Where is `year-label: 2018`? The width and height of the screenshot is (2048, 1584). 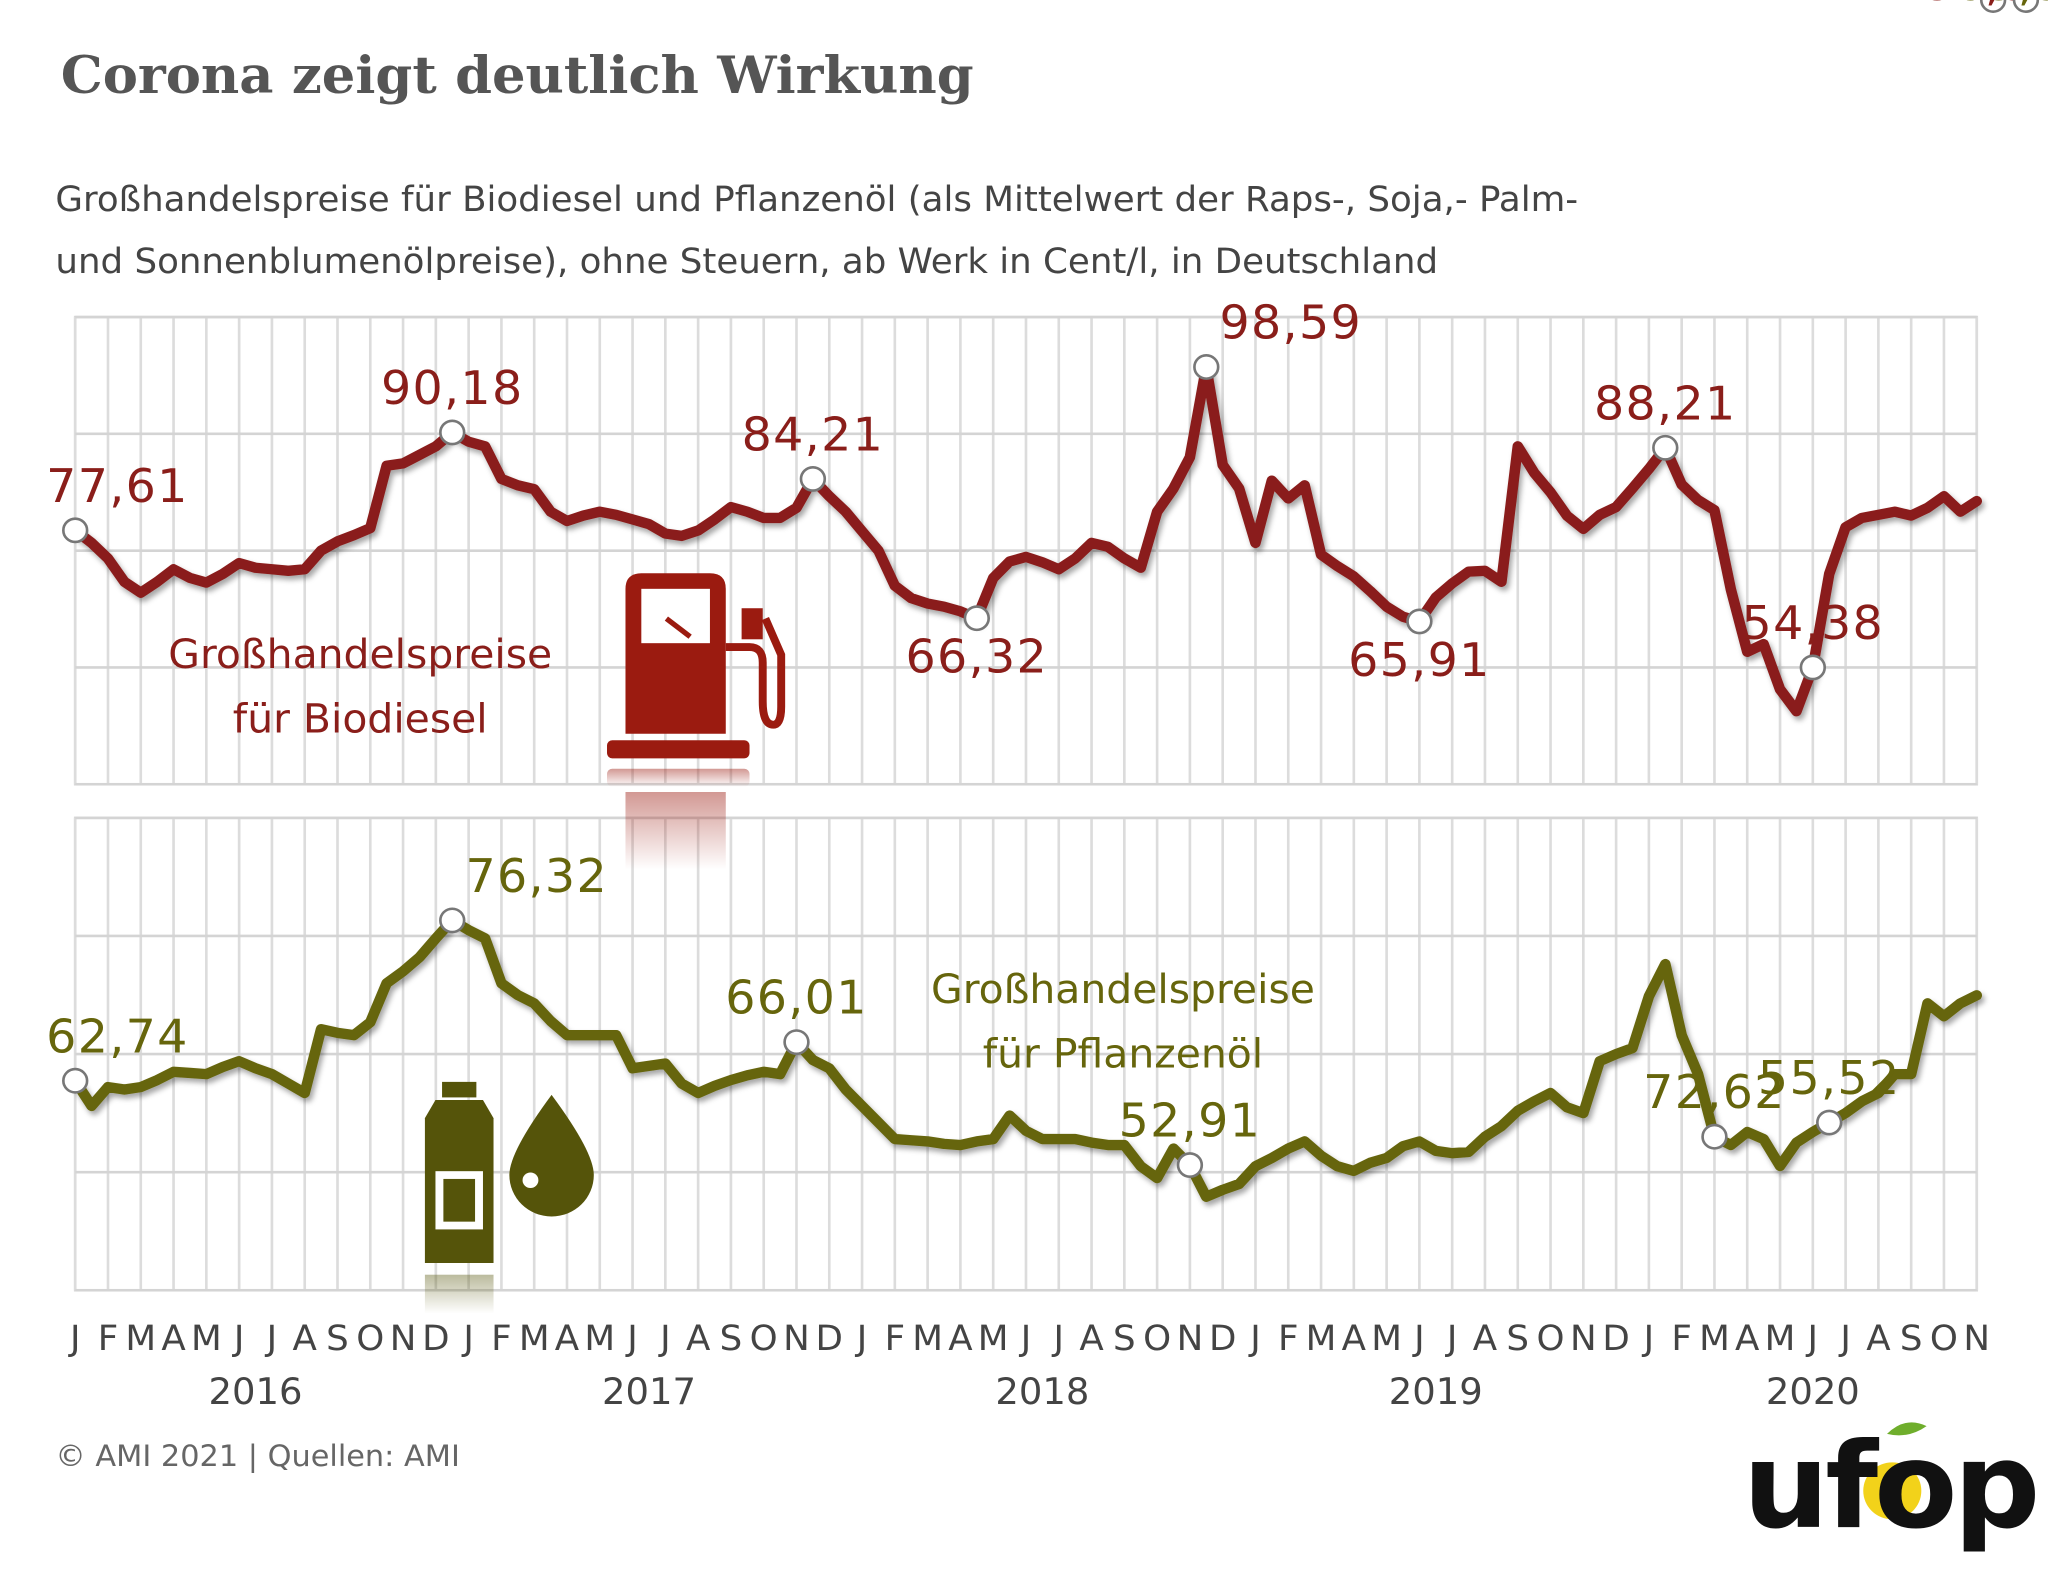 year-label: 2018 is located at coordinates (1042, 1391).